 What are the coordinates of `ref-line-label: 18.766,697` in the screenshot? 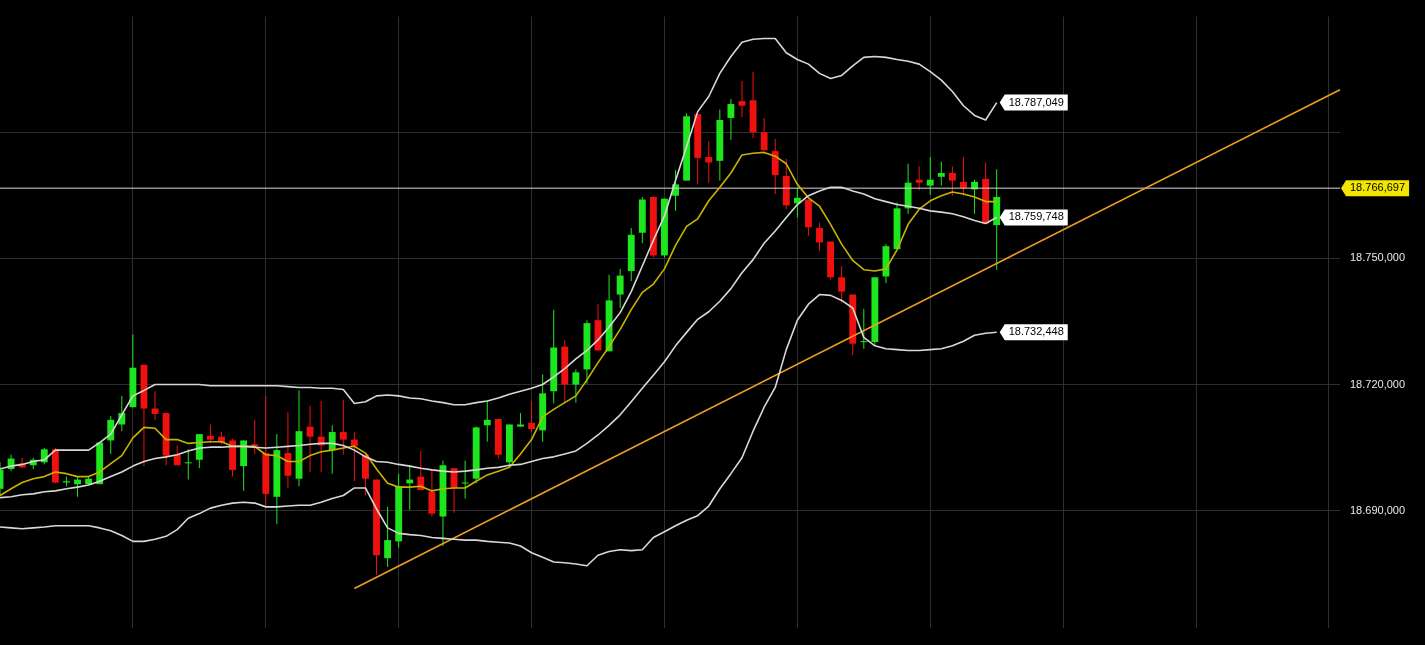 It's located at (1378, 187).